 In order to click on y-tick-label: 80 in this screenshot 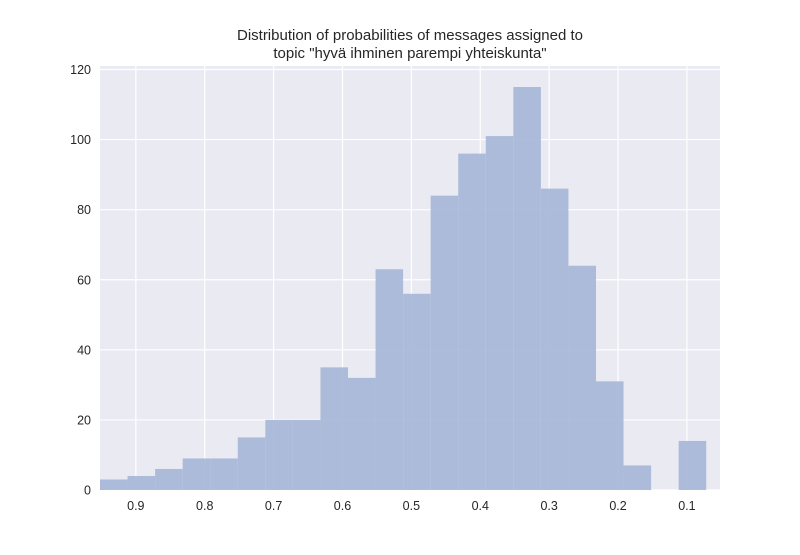, I will do `click(84, 210)`.